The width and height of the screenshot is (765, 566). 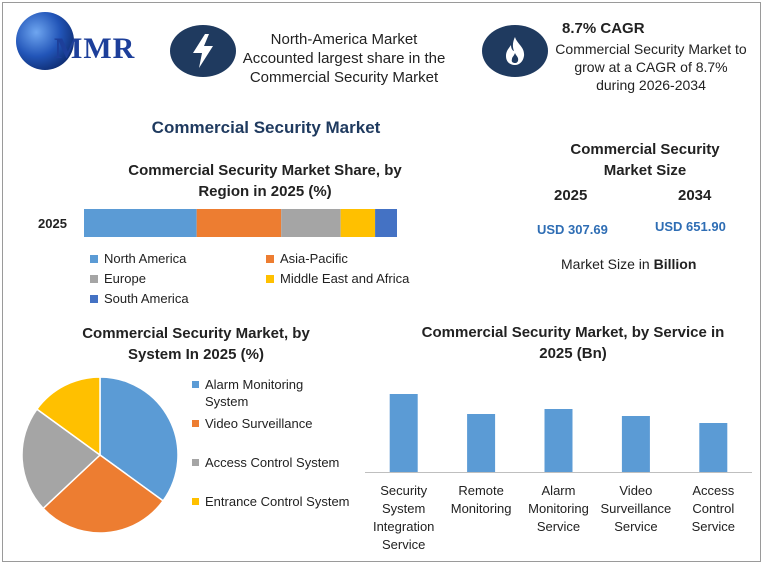 I want to click on region-bar-segment-middle-east-and-africa, so click(x=358, y=223).